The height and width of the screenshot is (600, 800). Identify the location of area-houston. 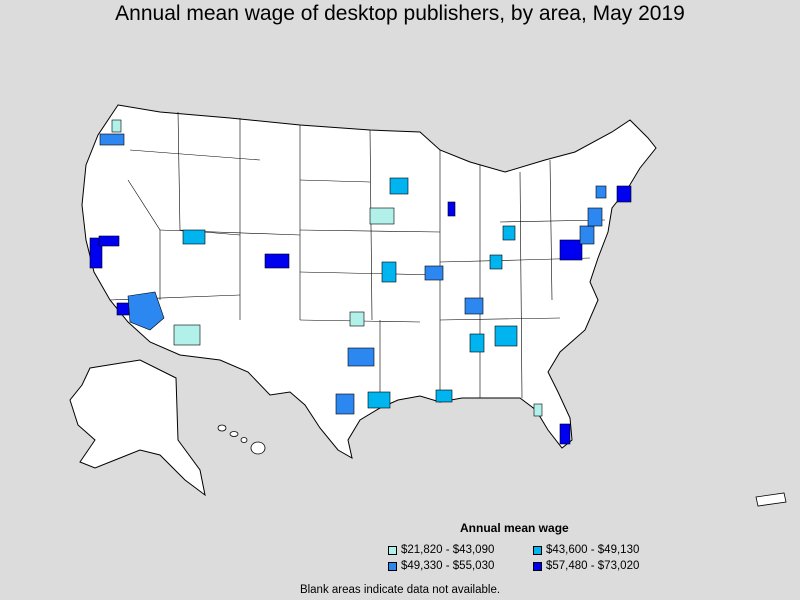
(379, 400).